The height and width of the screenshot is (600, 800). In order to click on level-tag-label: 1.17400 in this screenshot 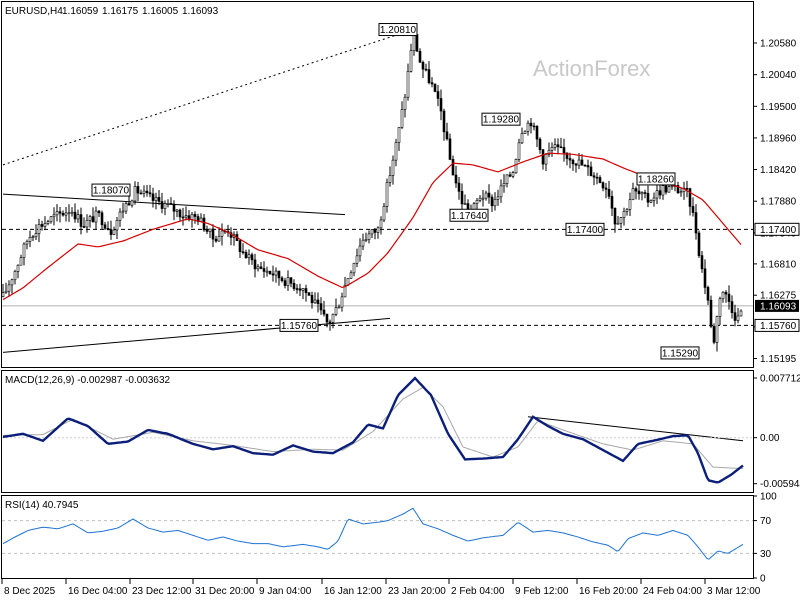, I will do `click(778, 230)`.